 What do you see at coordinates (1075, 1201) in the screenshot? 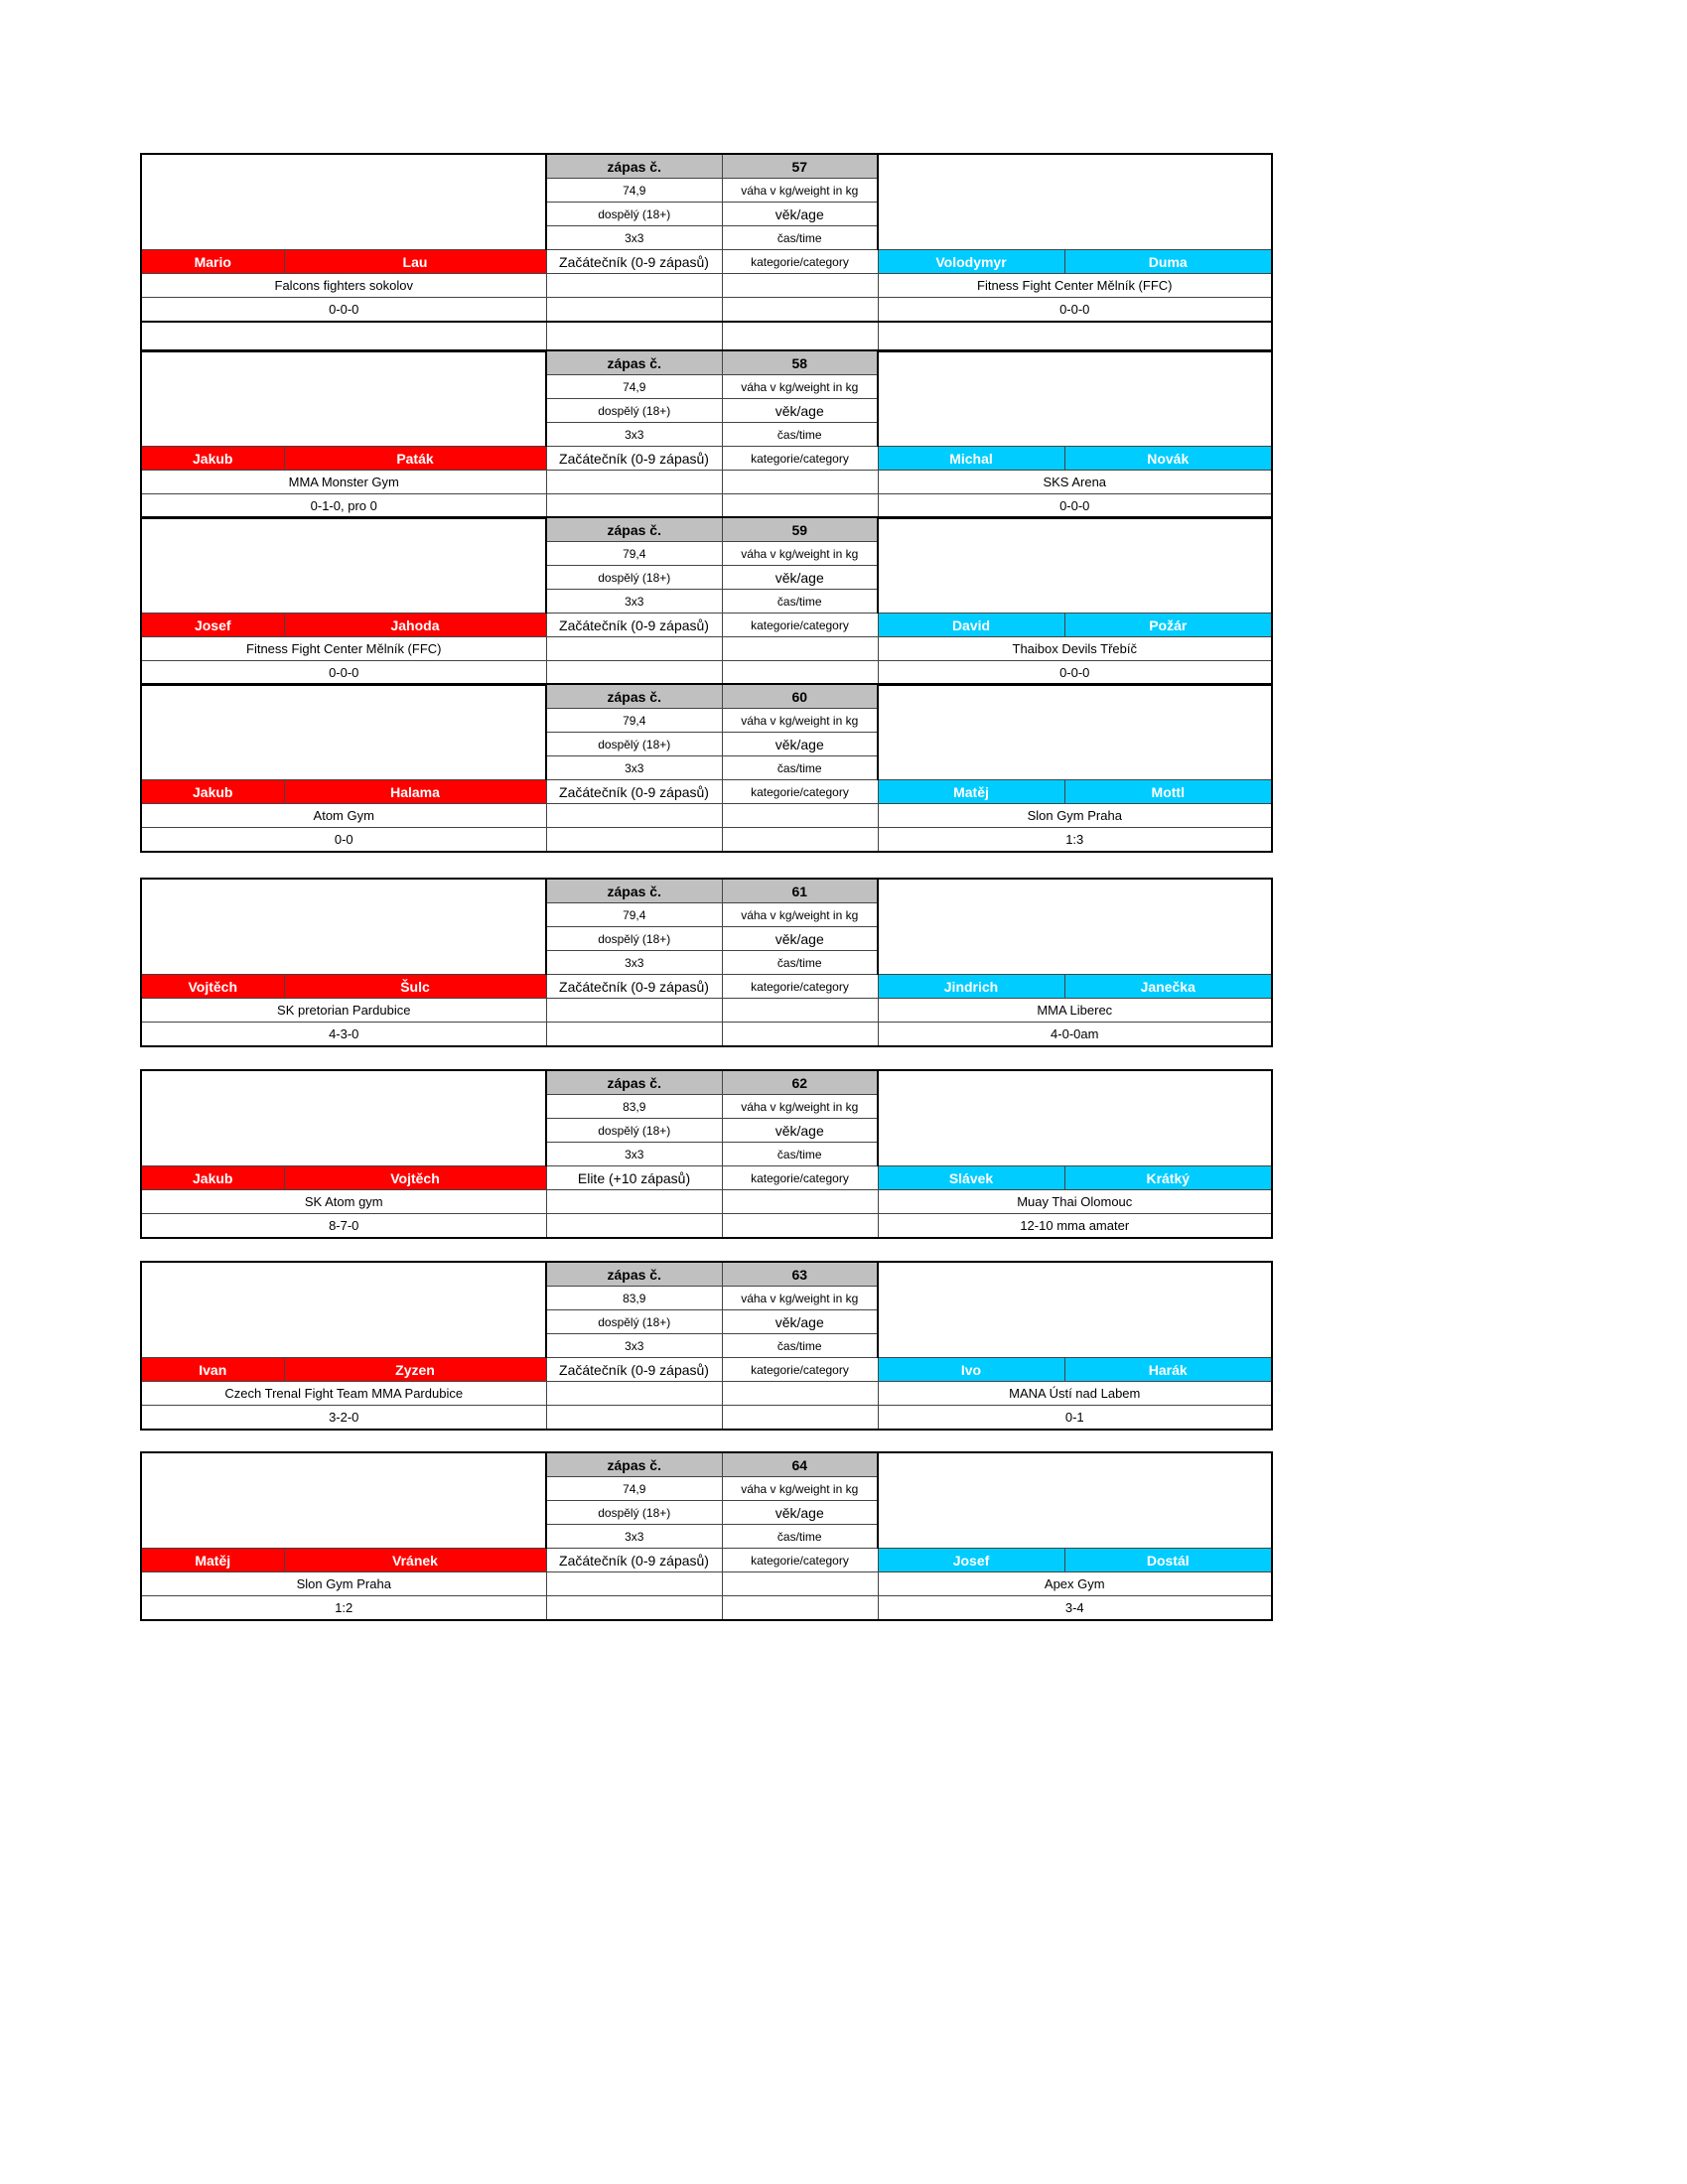
I see `blue-club: Muay Thai Olomouc` at bounding box center [1075, 1201].